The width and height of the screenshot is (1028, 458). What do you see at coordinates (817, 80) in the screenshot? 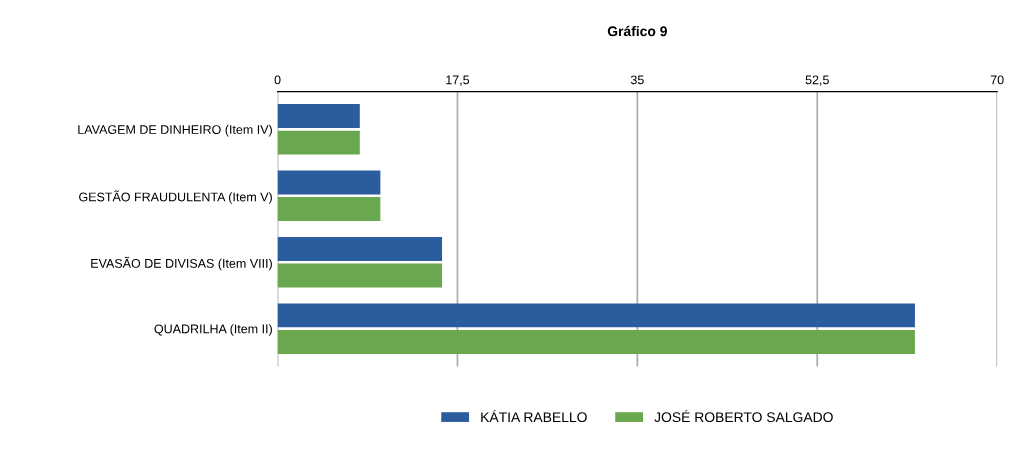
I see `x-tick-label: 52,5` at bounding box center [817, 80].